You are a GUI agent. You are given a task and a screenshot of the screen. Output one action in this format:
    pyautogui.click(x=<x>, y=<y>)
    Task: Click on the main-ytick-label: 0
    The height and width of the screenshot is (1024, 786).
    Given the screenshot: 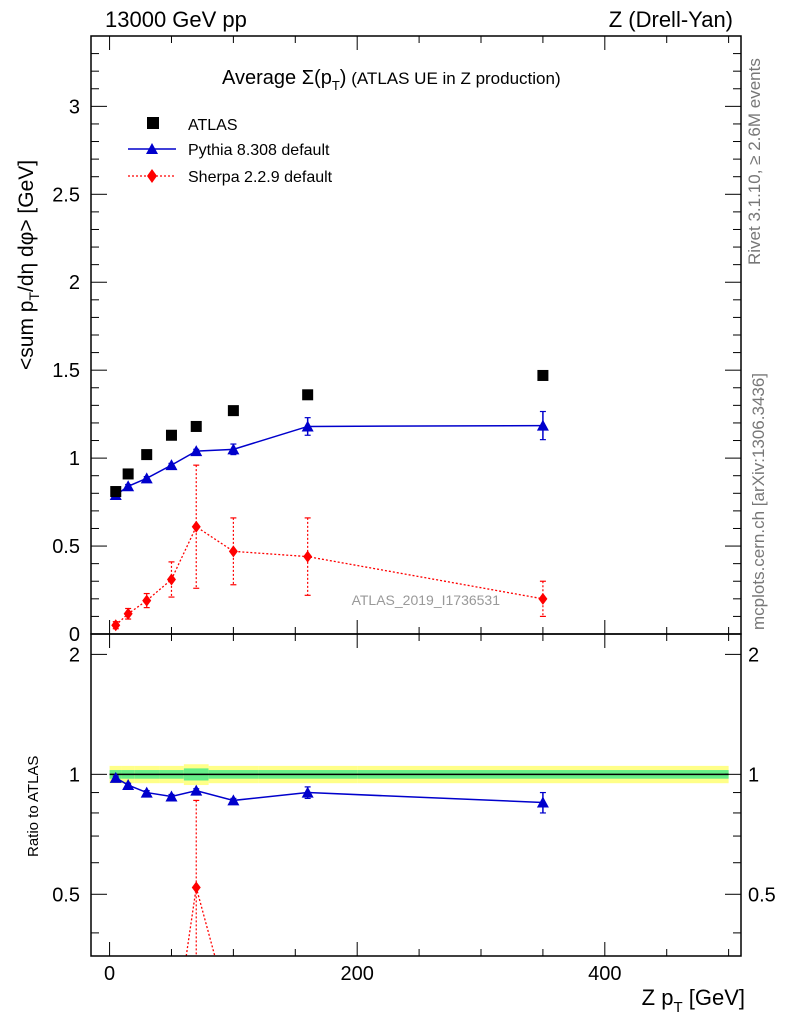 What is the action you would take?
    pyautogui.click(x=74, y=635)
    